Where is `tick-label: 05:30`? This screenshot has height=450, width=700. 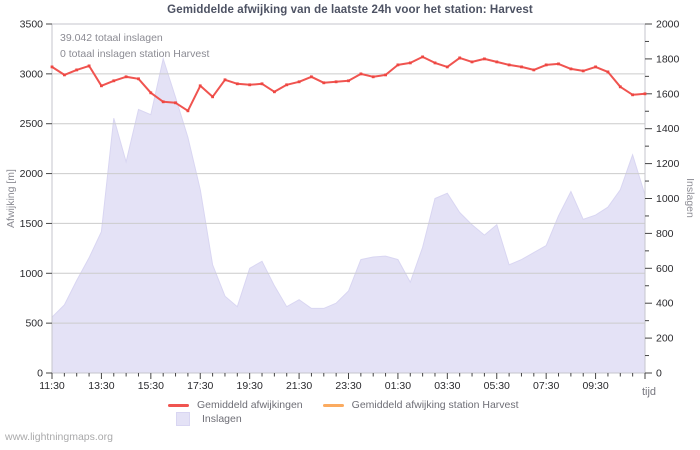
tick-label: 05:30 is located at coordinates (497, 386).